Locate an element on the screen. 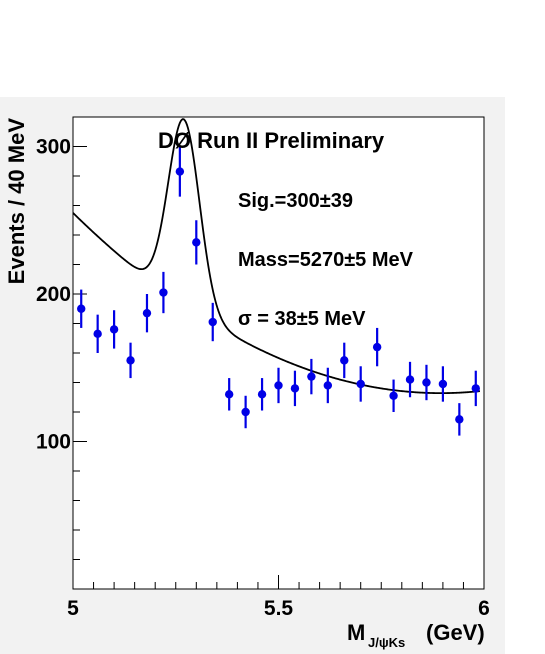 The height and width of the screenshot is (654, 545). x-axis-label-subscript: J/ψKs is located at coordinates (386, 642).